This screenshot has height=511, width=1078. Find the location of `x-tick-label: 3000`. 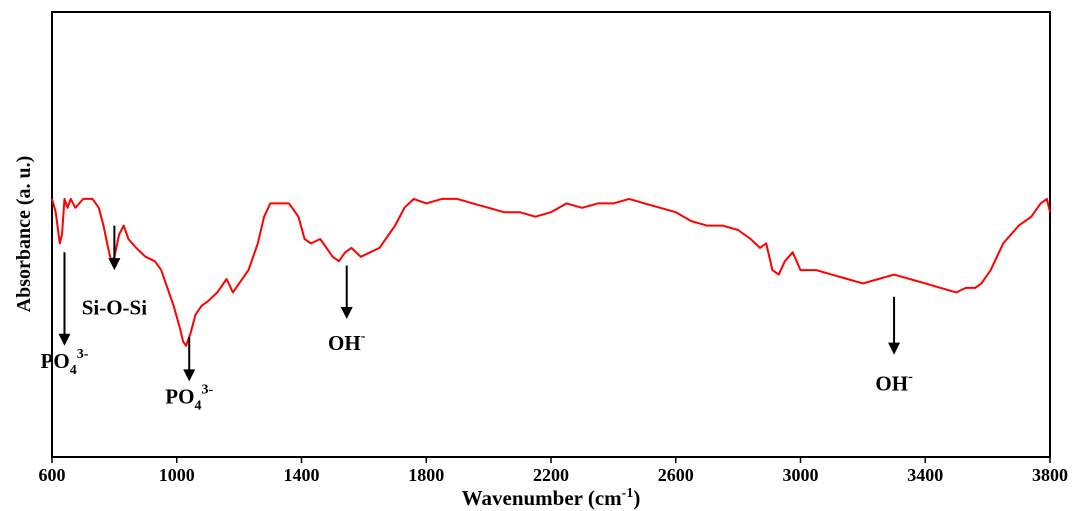

x-tick-label: 3000 is located at coordinates (801, 475).